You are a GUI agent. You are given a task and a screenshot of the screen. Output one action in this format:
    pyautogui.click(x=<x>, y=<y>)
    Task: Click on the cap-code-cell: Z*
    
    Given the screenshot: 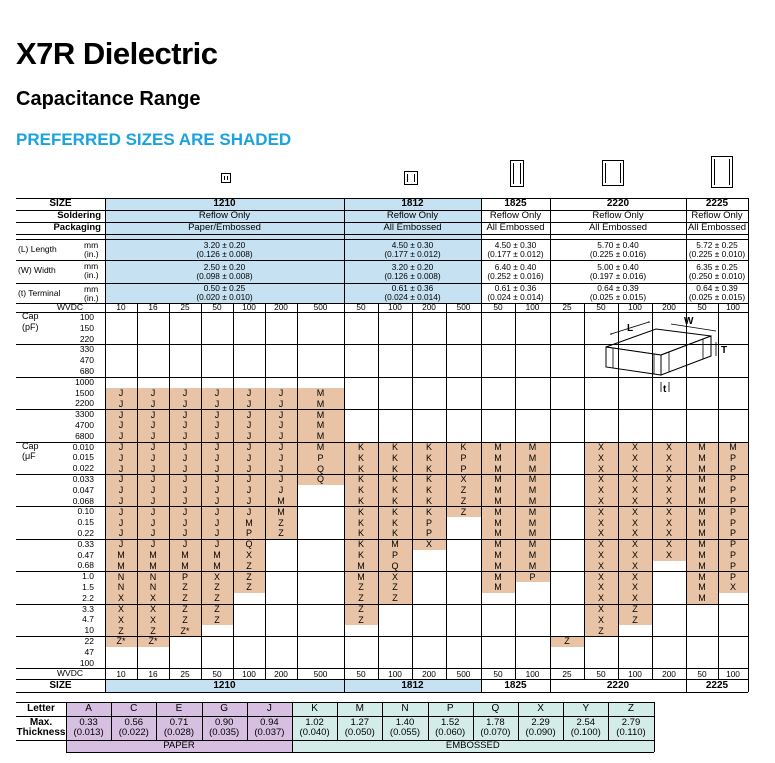 What is the action you would take?
    pyautogui.click(x=185, y=630)
    